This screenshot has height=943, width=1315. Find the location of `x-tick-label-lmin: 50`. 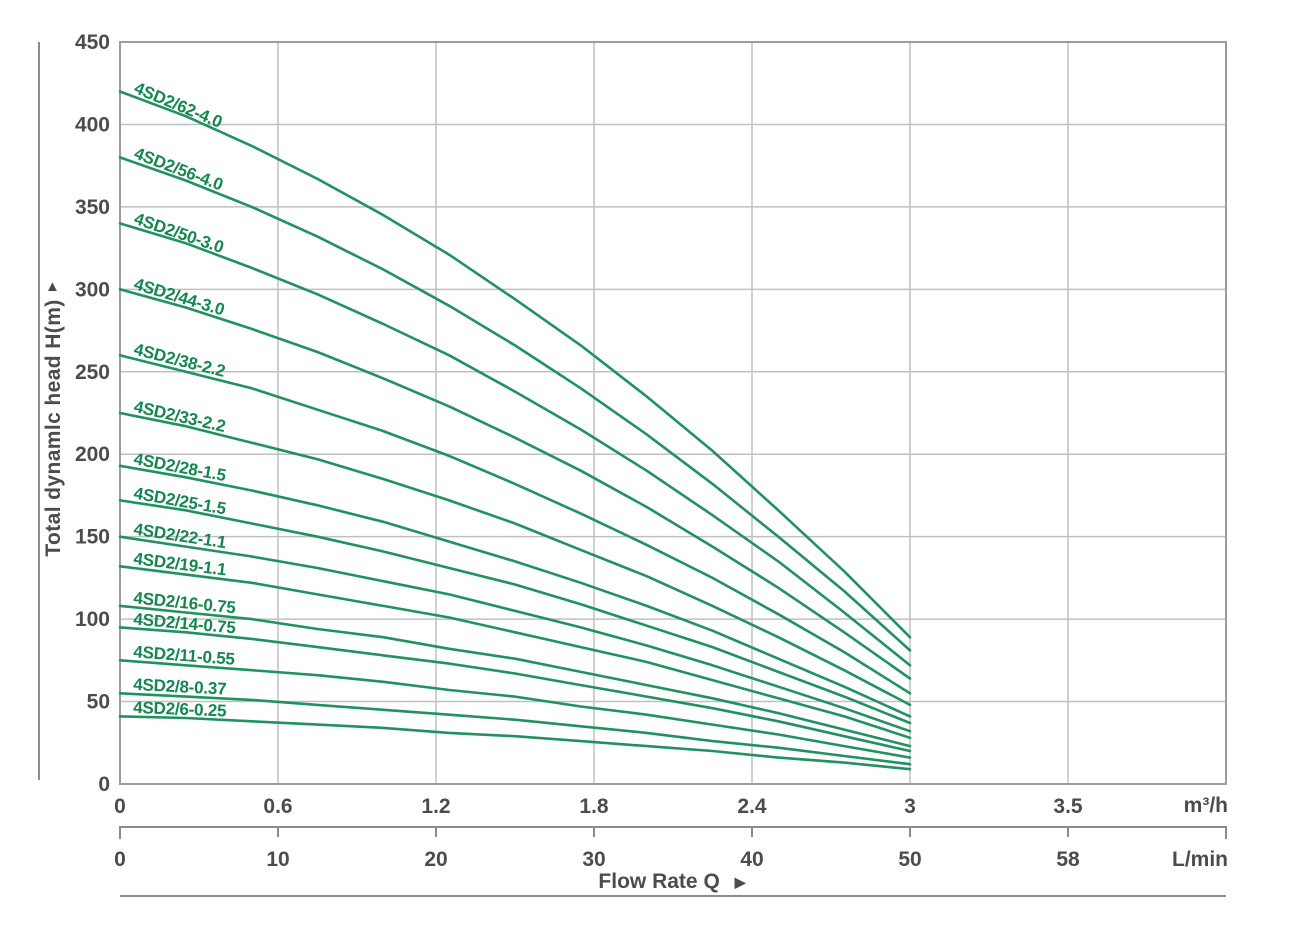

x-tick-label-lmin: 50 is located at coordinates (909, 859).